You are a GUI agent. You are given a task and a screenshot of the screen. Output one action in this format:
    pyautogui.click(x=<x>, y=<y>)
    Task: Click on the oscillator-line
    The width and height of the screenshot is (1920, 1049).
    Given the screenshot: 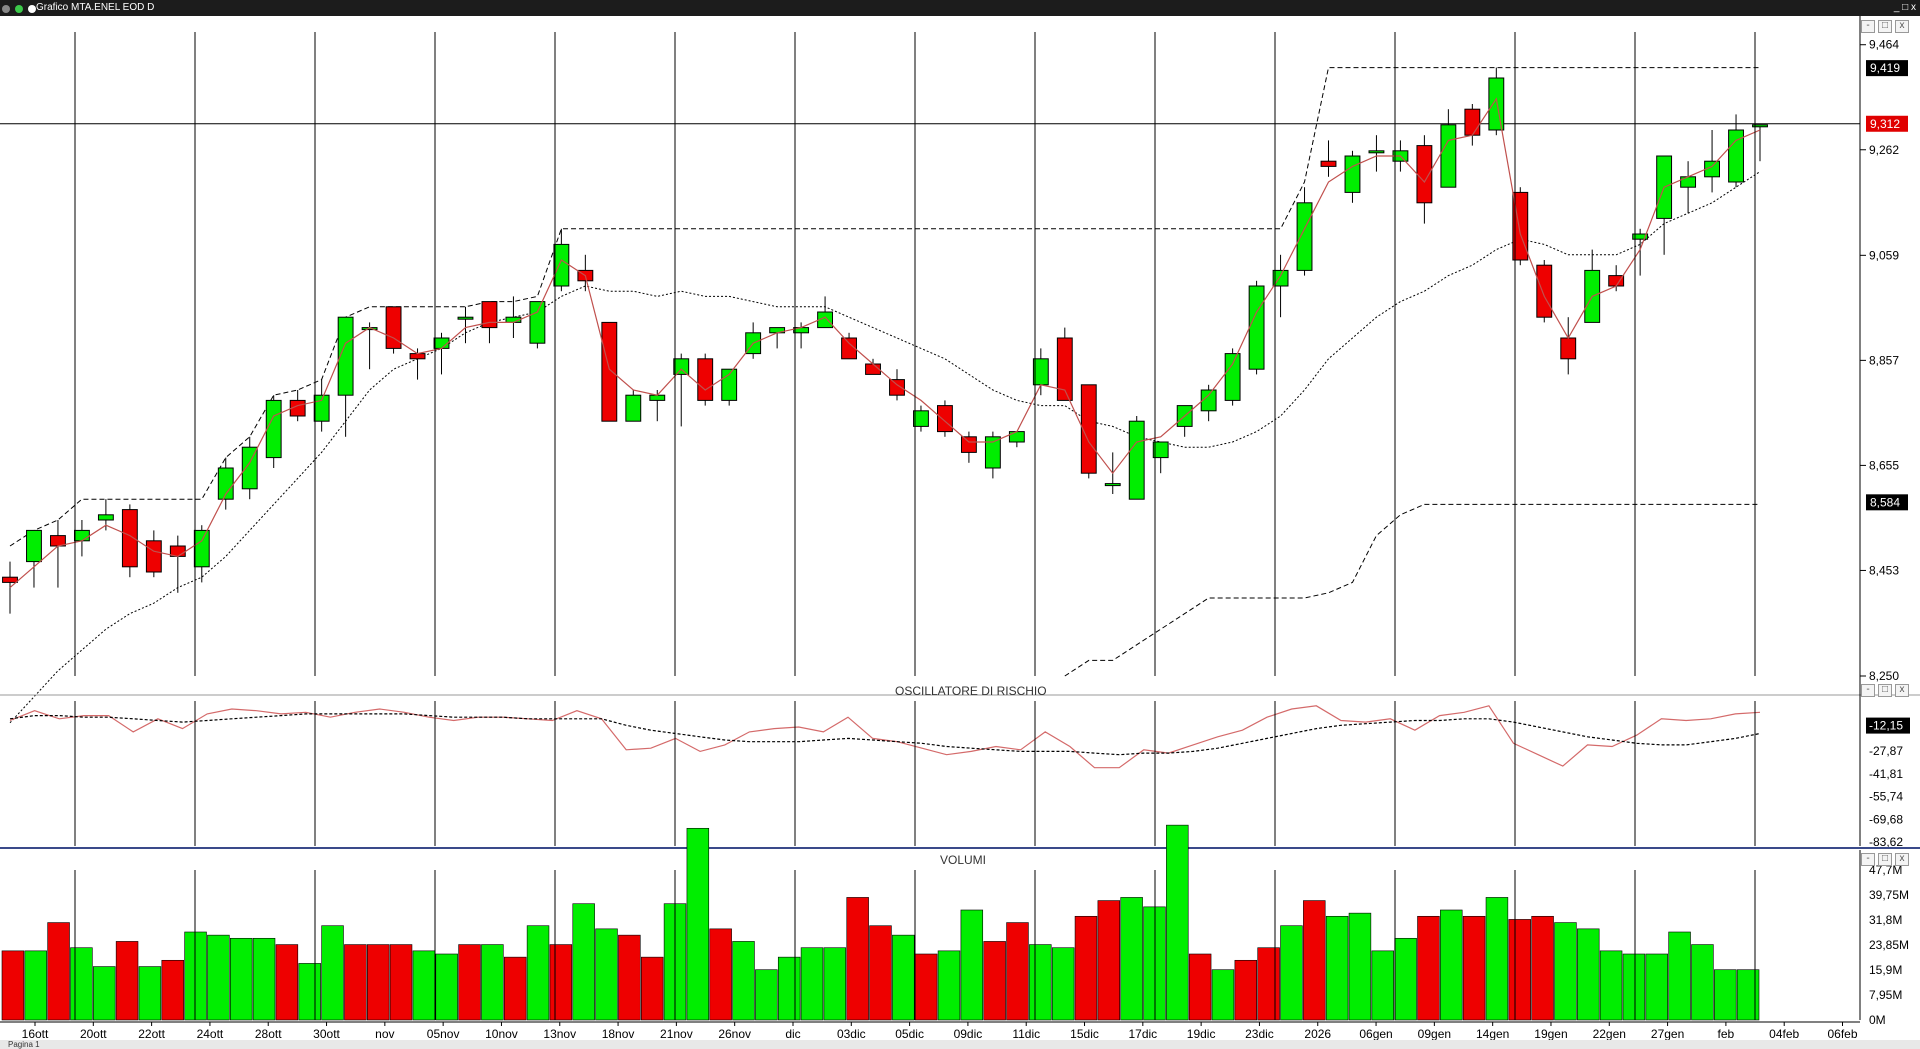 What is the action you would take?
    pyautogui.click(x=885, y=737)
    